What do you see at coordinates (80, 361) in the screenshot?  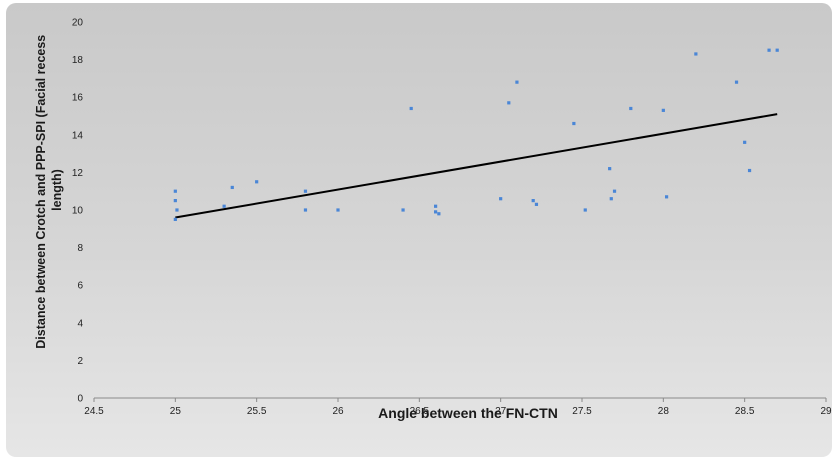 I see `y-tick-label: 2` at bounding box center [80, 361].